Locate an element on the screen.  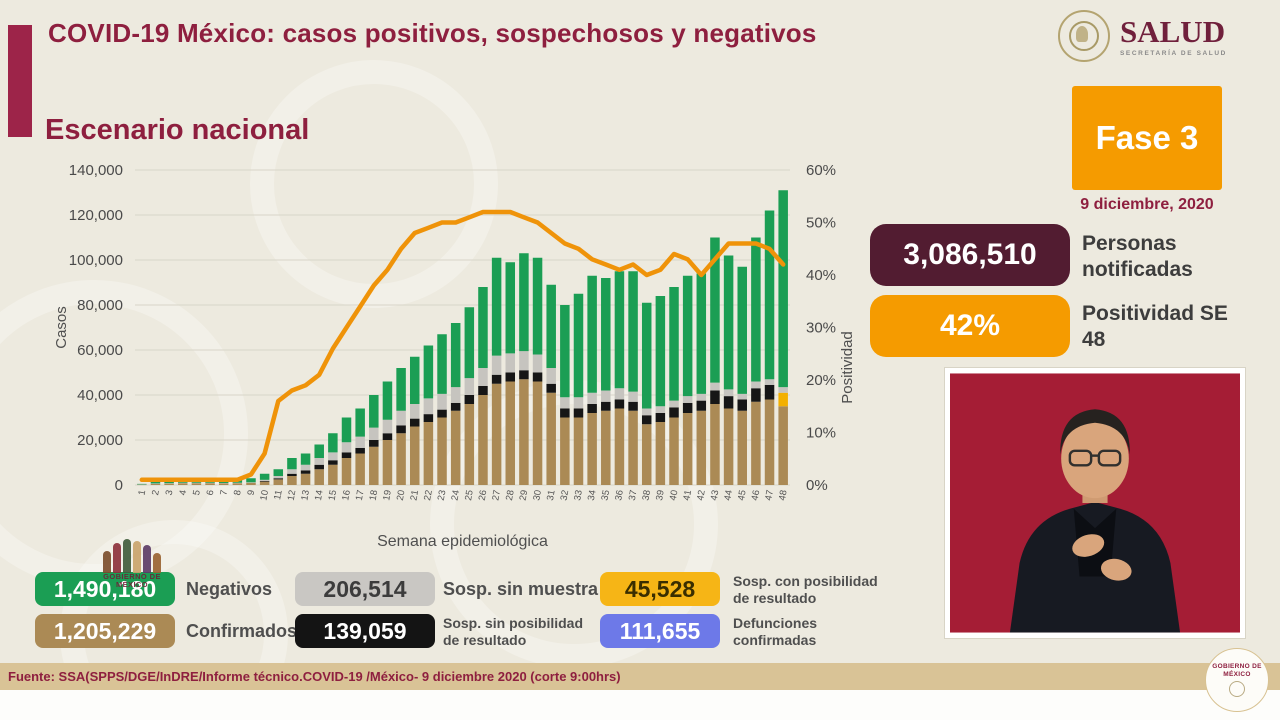
svg-text: 8 is located at coordinates (238, 492).